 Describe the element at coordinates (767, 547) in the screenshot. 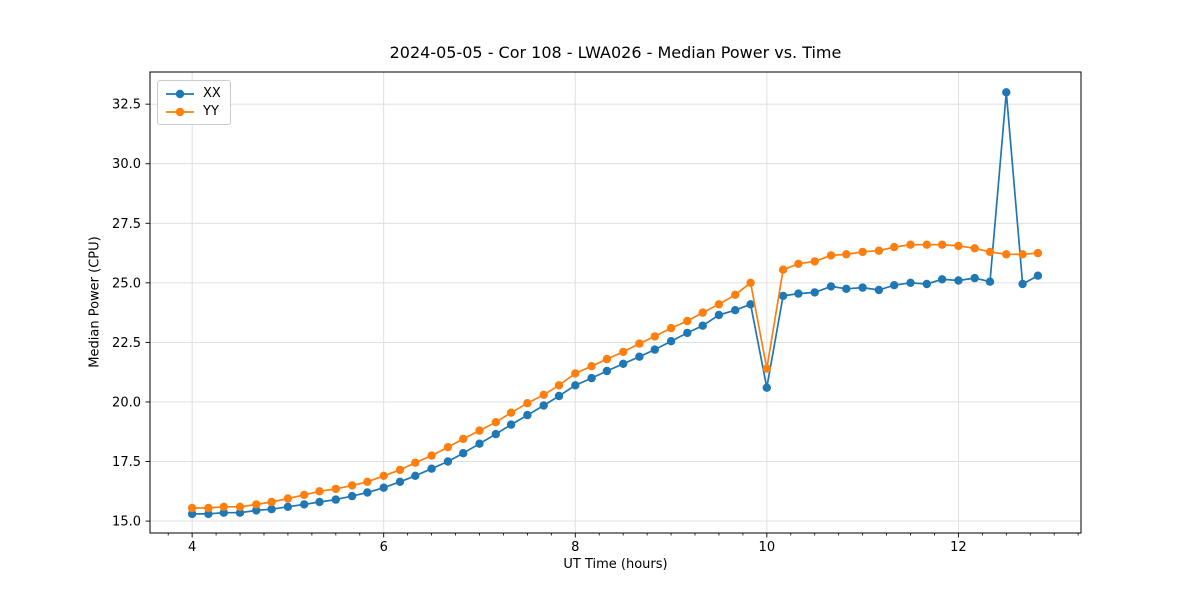

I see `x-tick-label: 10` at that location.